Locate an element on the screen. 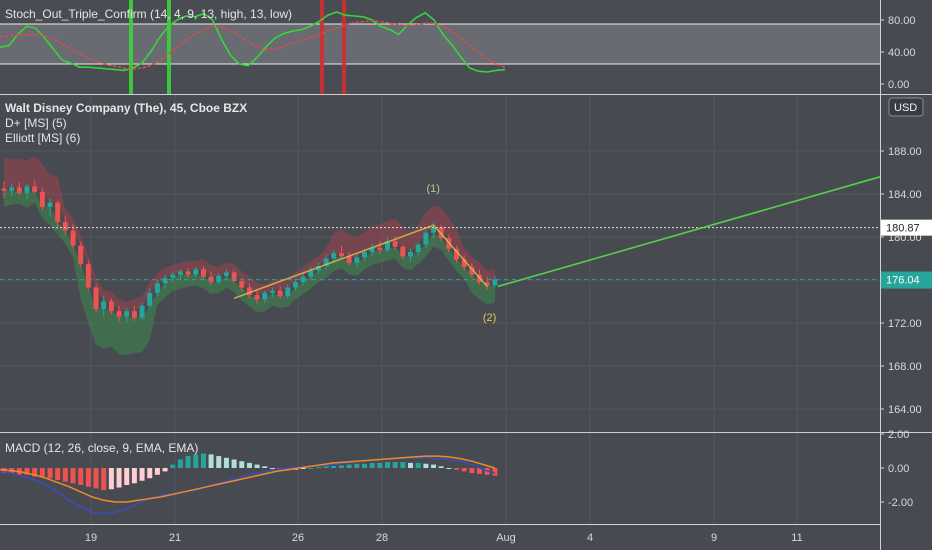  stoch-tick-label: 40.00 is located at coordinates (902, 53).